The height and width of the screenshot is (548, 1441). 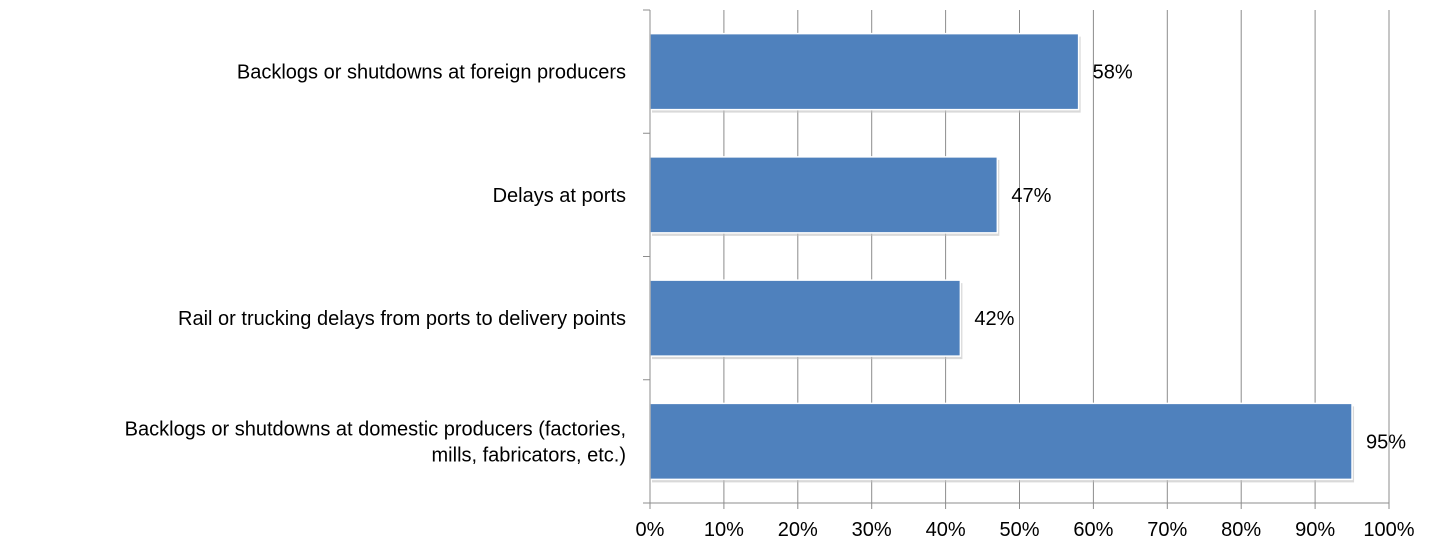 What do you see at coordinates (872, 530) in the screenshot?
I see `x-tick-label: 30%` at bounding box center [872, 530].